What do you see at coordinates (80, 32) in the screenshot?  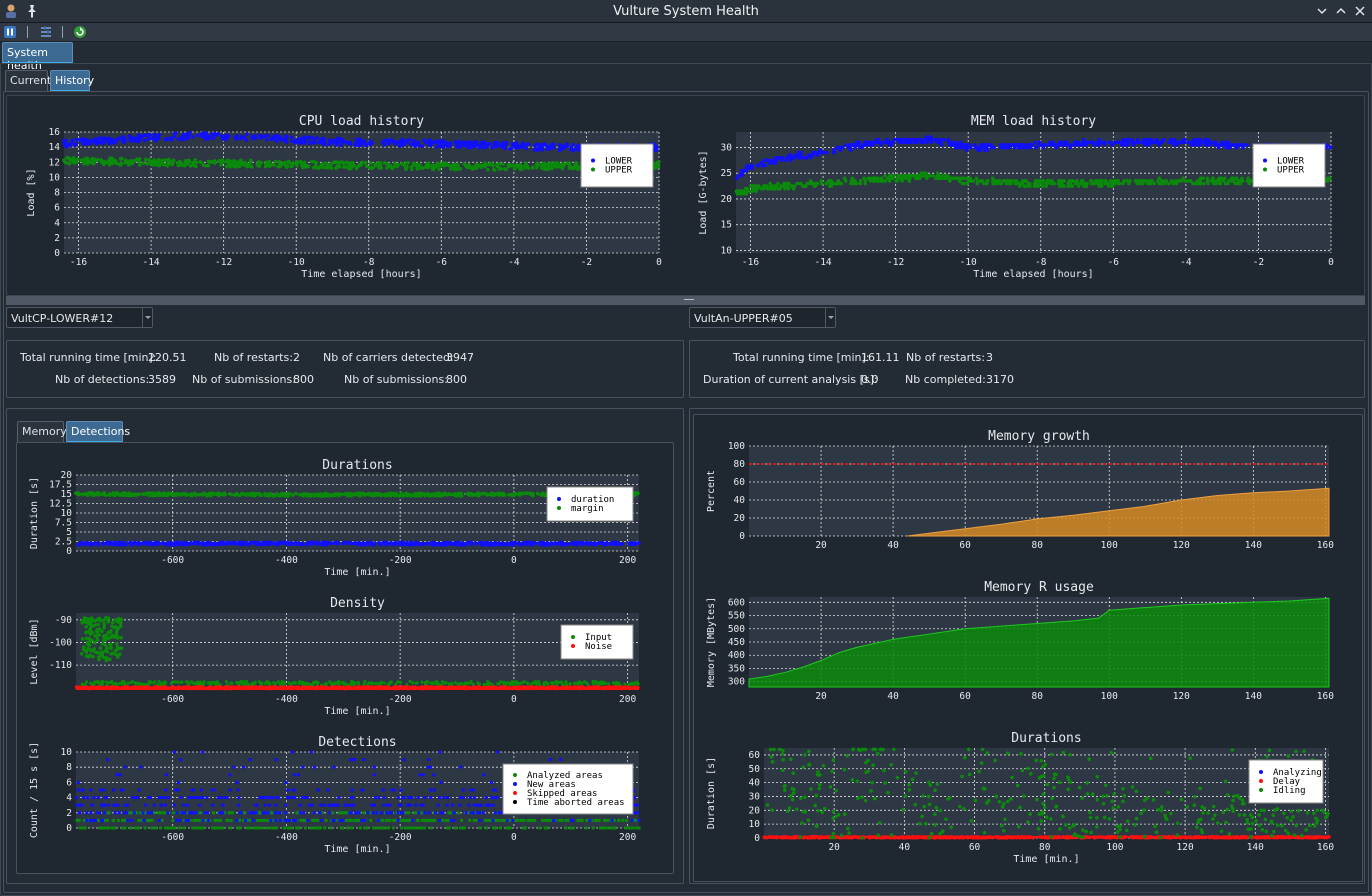 I see `refresh-icon` at bounding box center [80, 32].